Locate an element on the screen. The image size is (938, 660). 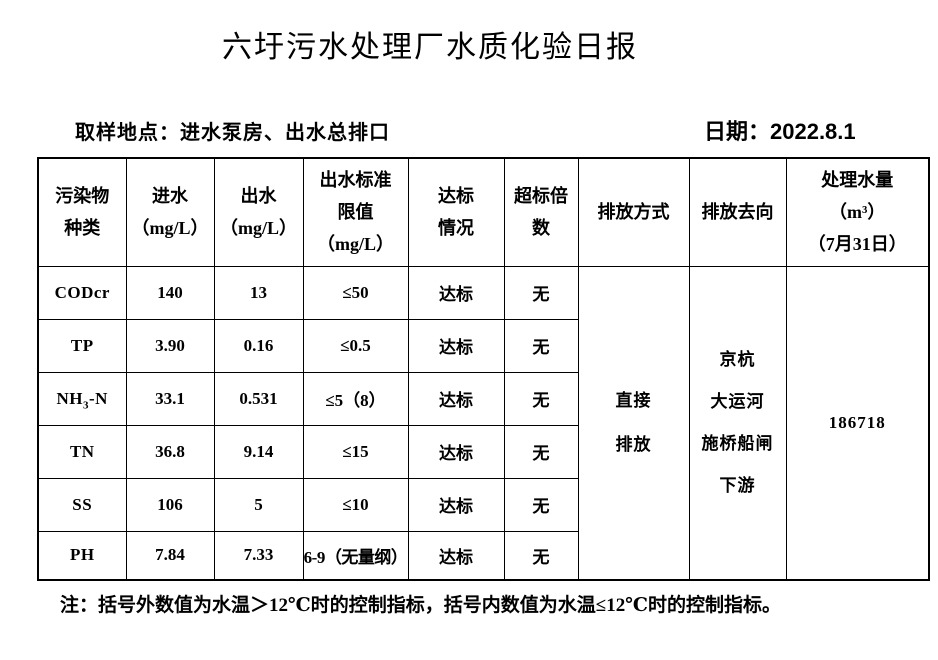
discharge-destination-value: 京杭 大运河 施桥船闸 下游 is located at coordinates (737, 423).